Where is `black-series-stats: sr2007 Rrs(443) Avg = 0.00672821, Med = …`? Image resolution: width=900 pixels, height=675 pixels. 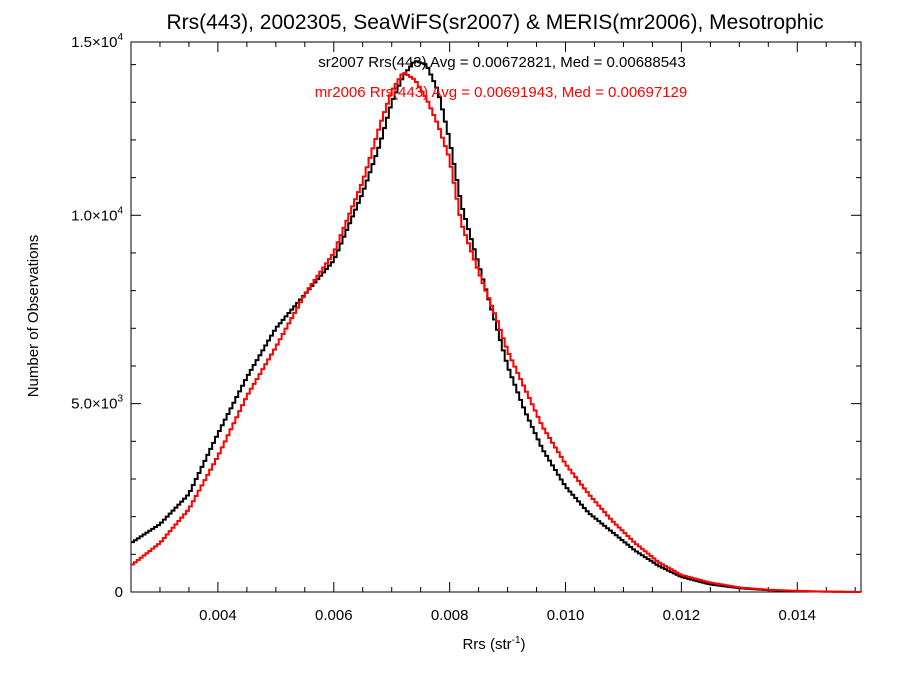
black-series-stats: sr2007 Rrs(443) Avg = 0.00672821, Med = … is located at coordinates (502, 62).